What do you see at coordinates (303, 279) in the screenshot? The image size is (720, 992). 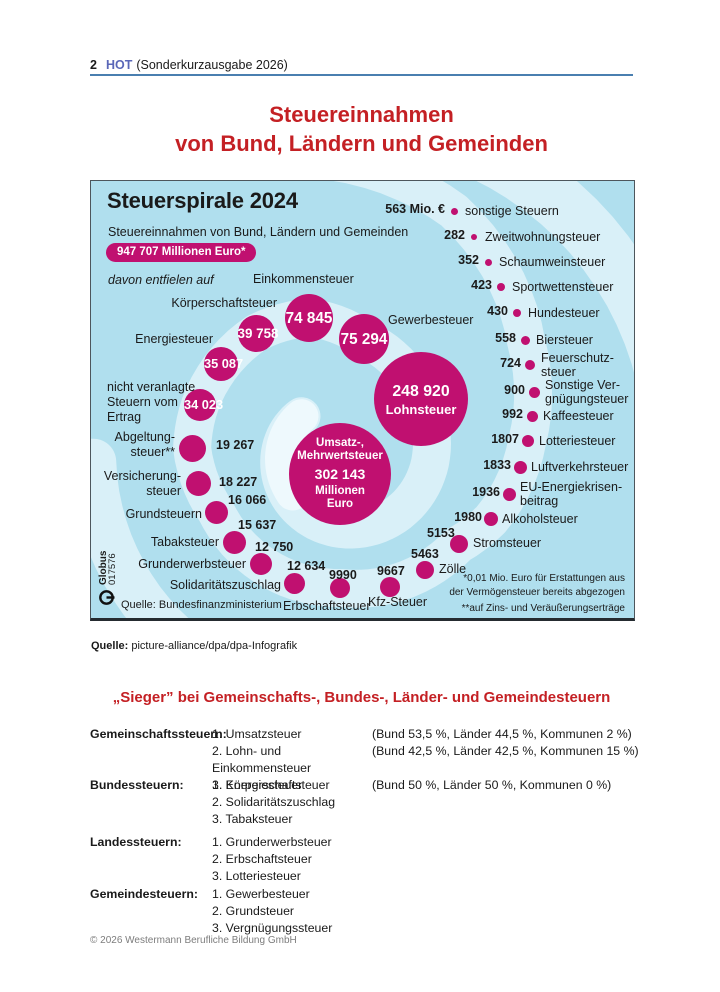 I see `tax-label: Einkommensteuer` at bounding box center [303, 279].